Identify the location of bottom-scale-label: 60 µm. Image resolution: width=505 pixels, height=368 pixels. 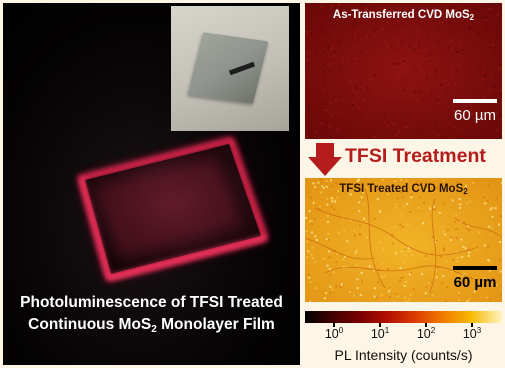
(475, 282).